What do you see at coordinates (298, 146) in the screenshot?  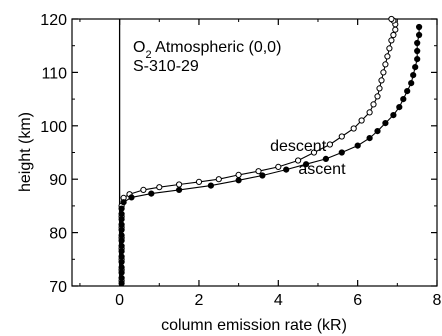 I see `series-label-descent: descent` at bounding box center [298, 146].